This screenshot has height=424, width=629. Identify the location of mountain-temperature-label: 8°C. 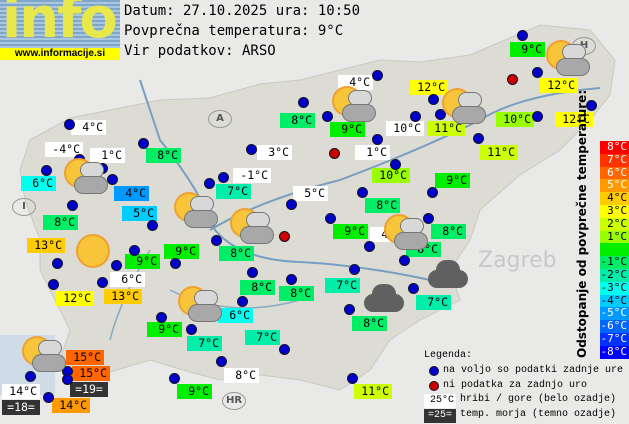
(241, 375).